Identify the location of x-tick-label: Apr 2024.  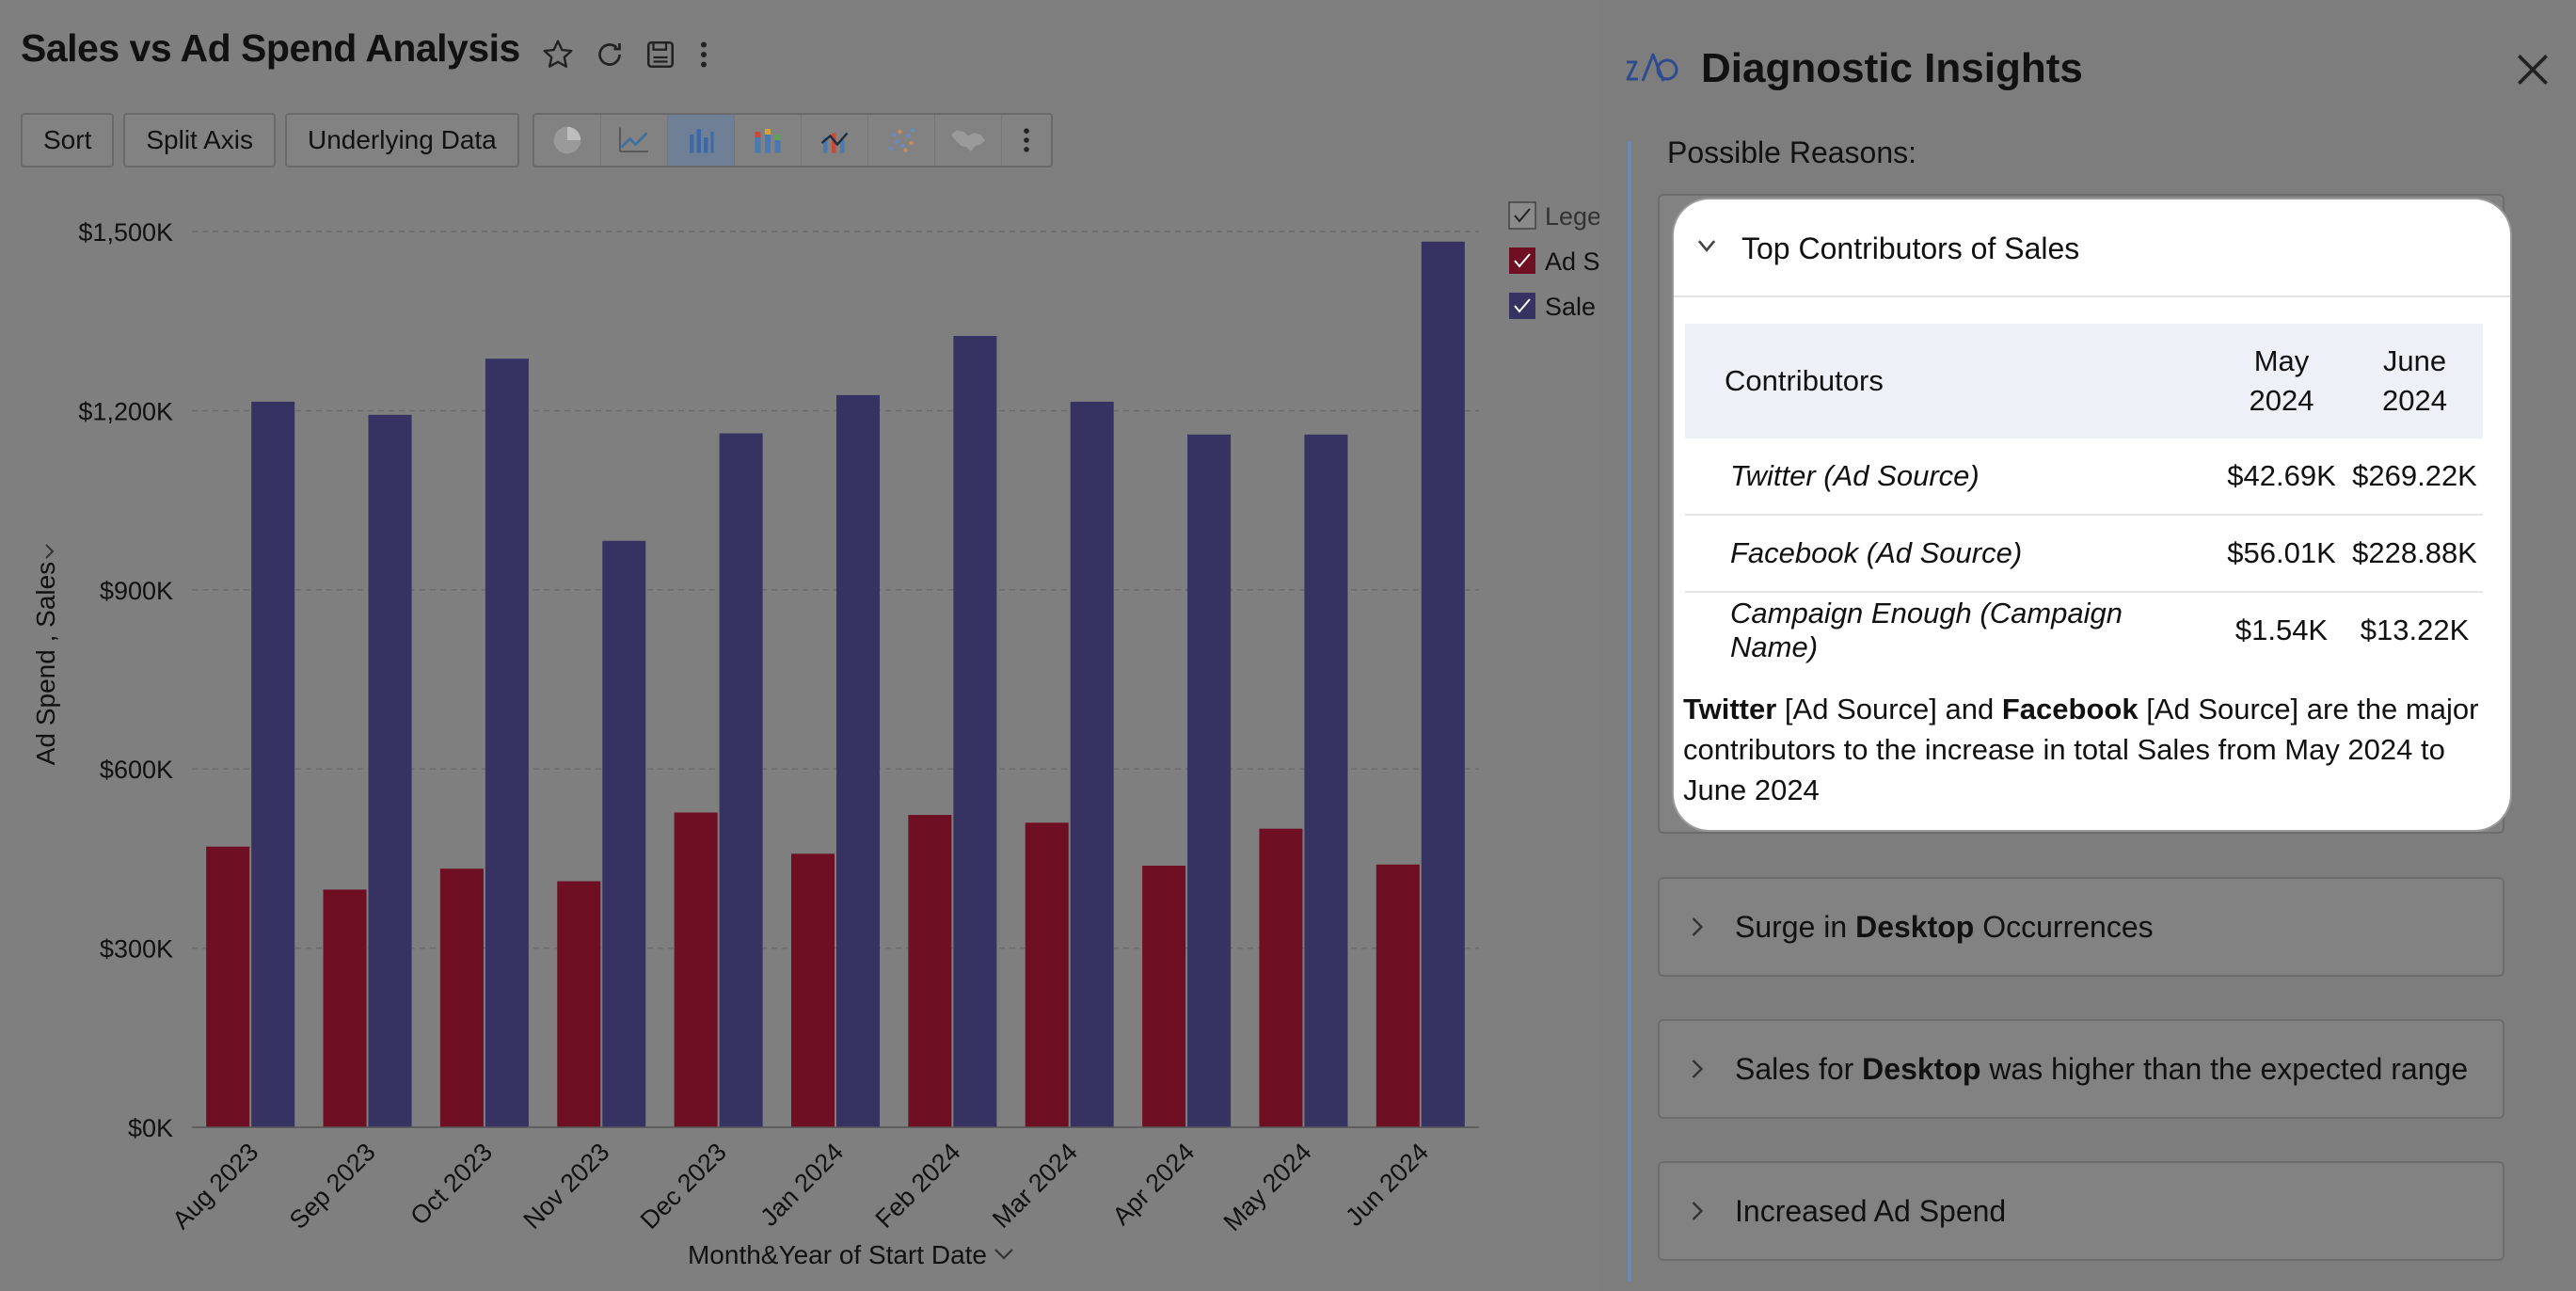
(1154, 1184).